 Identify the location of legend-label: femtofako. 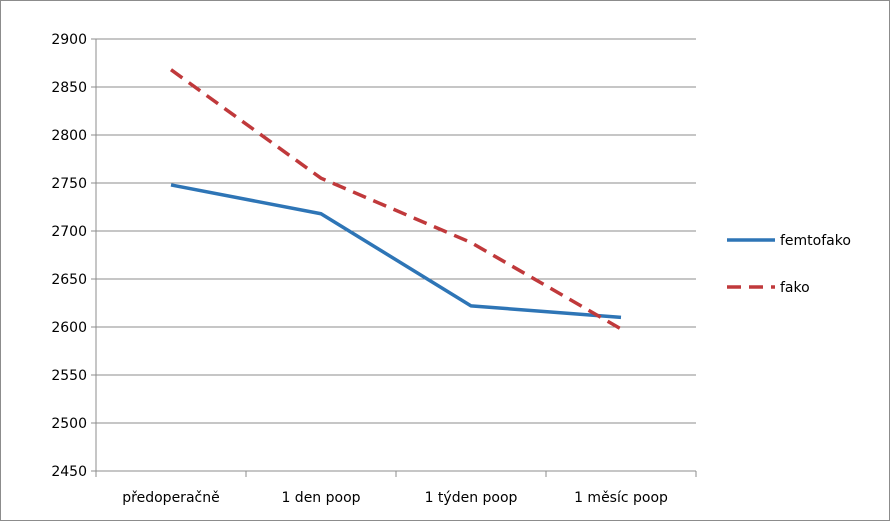
(815, 241).